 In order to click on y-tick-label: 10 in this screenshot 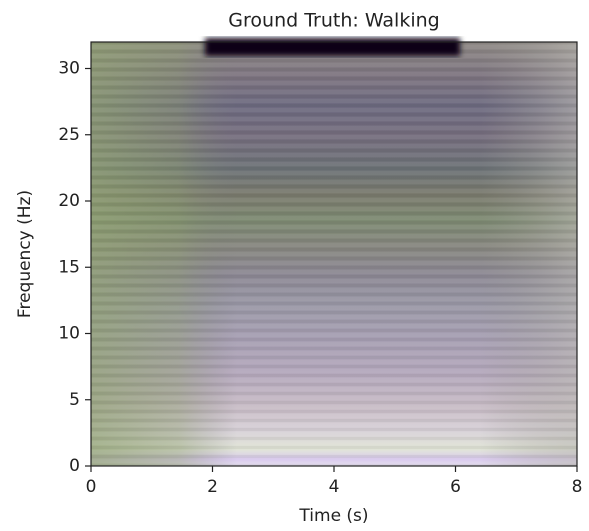, I will do `click(69, 334)`.